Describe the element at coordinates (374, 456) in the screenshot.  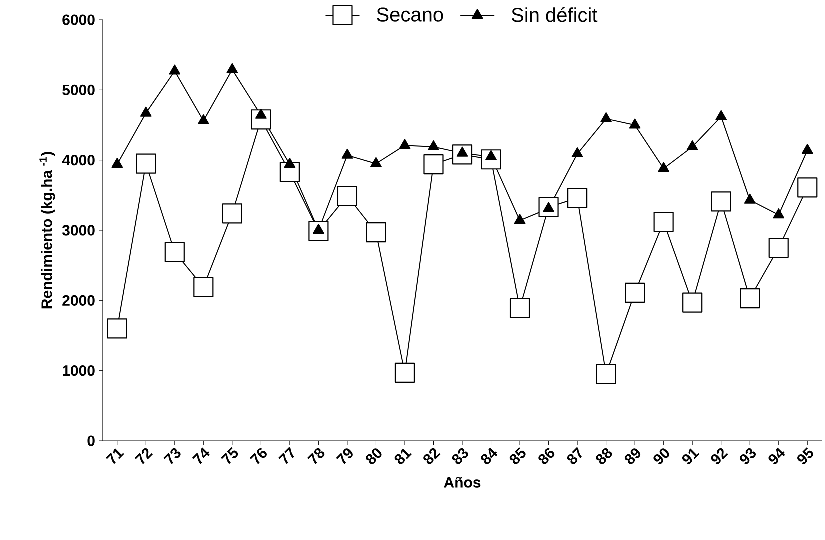
I see `x-tick-label: 80` at that location.